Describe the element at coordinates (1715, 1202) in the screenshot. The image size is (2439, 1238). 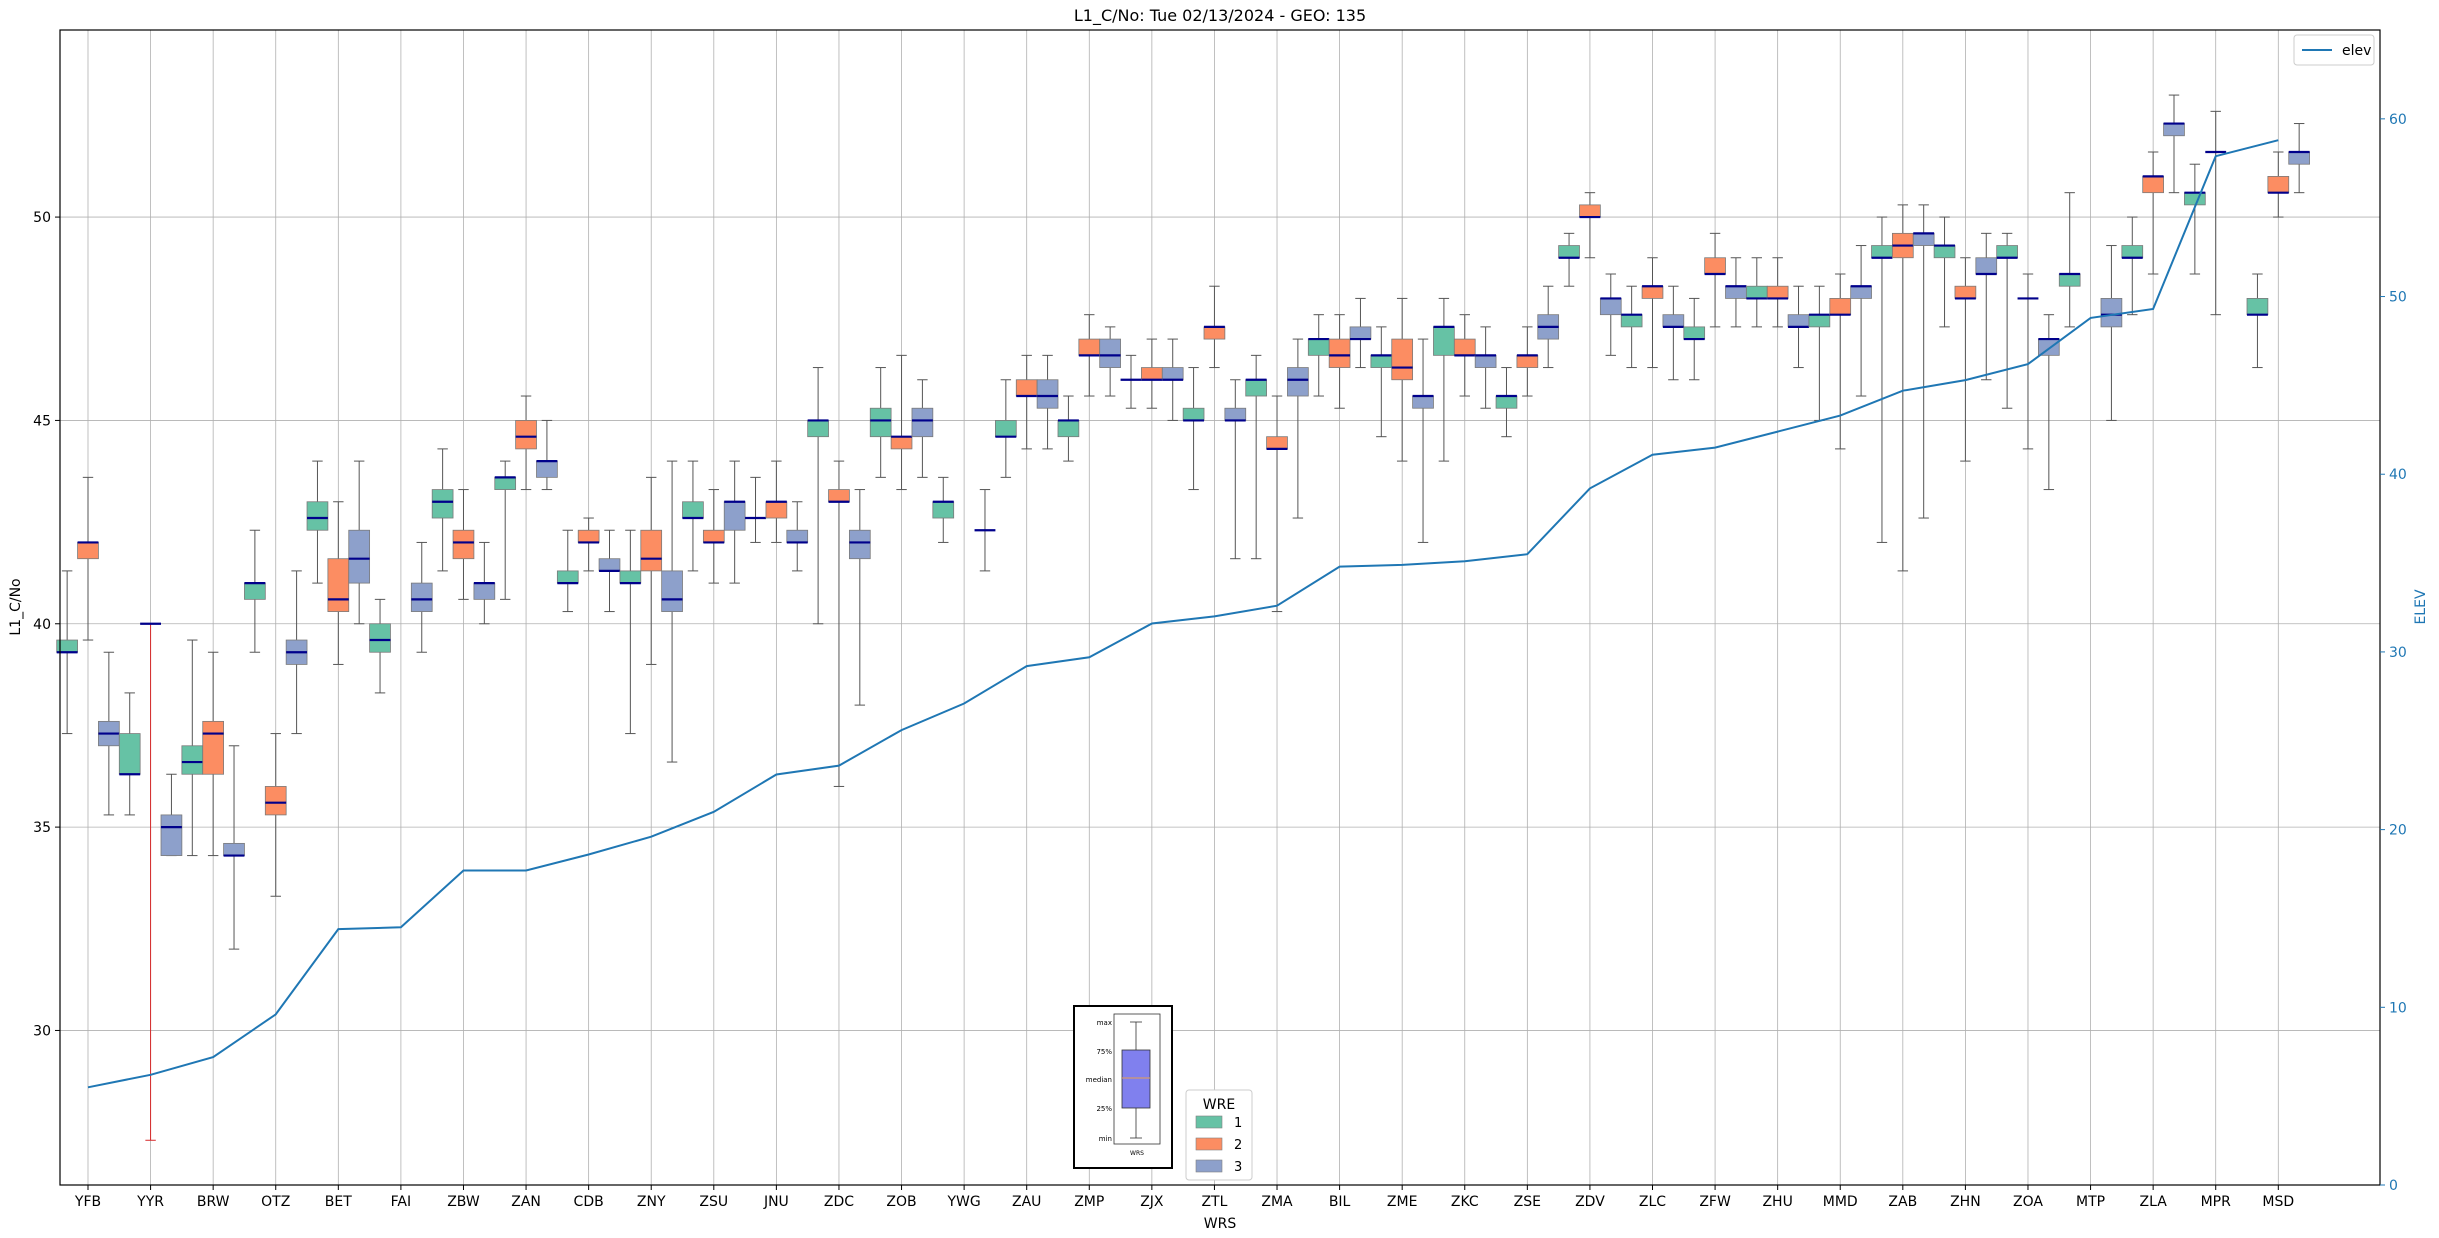
I see `x-tick-label: ZFW` at that location.